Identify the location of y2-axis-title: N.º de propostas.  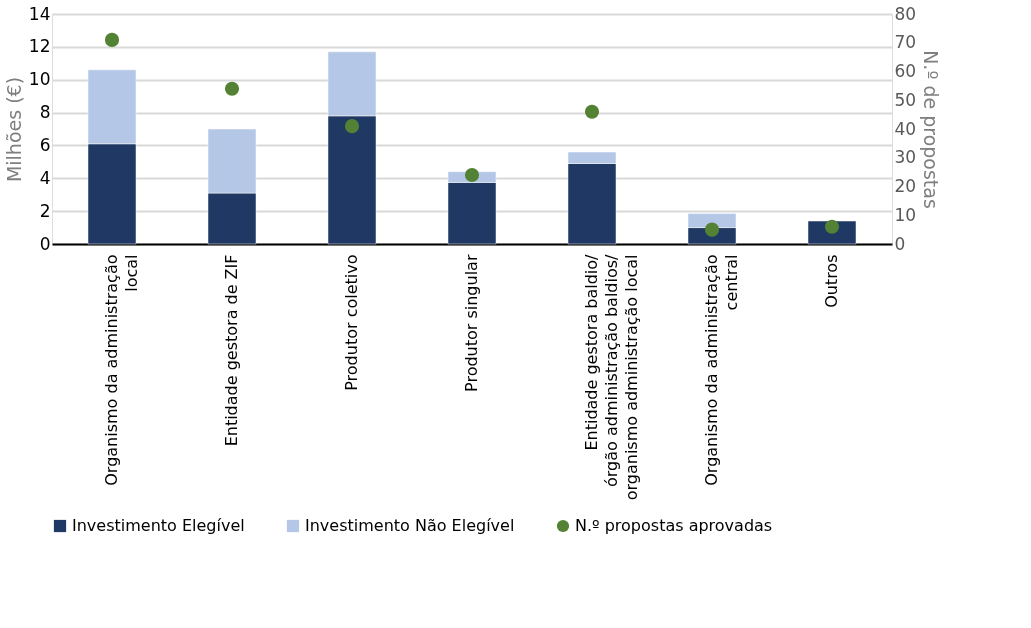
(931, 129).